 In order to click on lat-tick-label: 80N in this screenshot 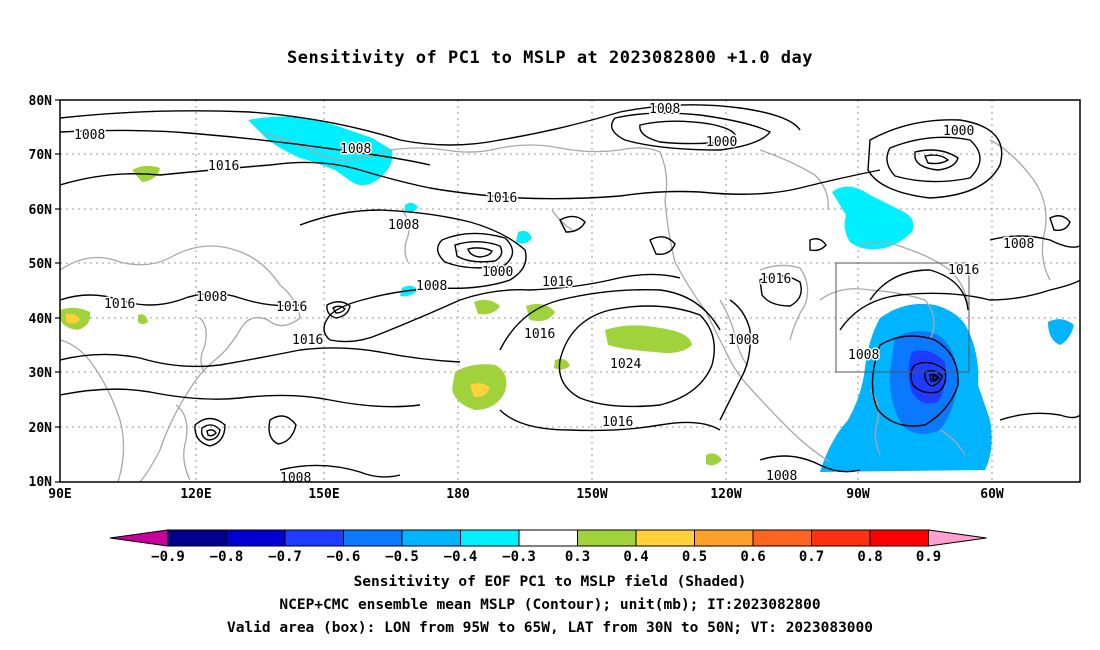, I will do `click(41, 101)`.